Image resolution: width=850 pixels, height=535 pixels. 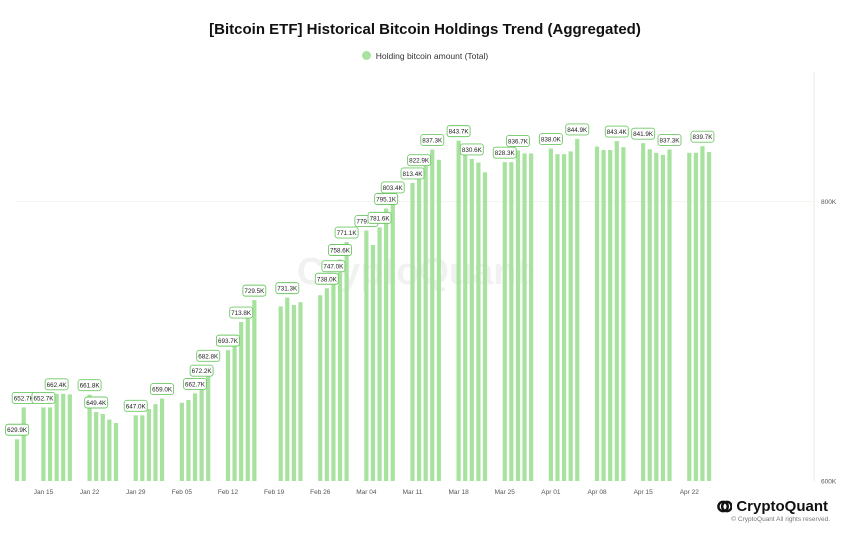 I want to click on data-label: 672.2K, so click(x=201, y=370).